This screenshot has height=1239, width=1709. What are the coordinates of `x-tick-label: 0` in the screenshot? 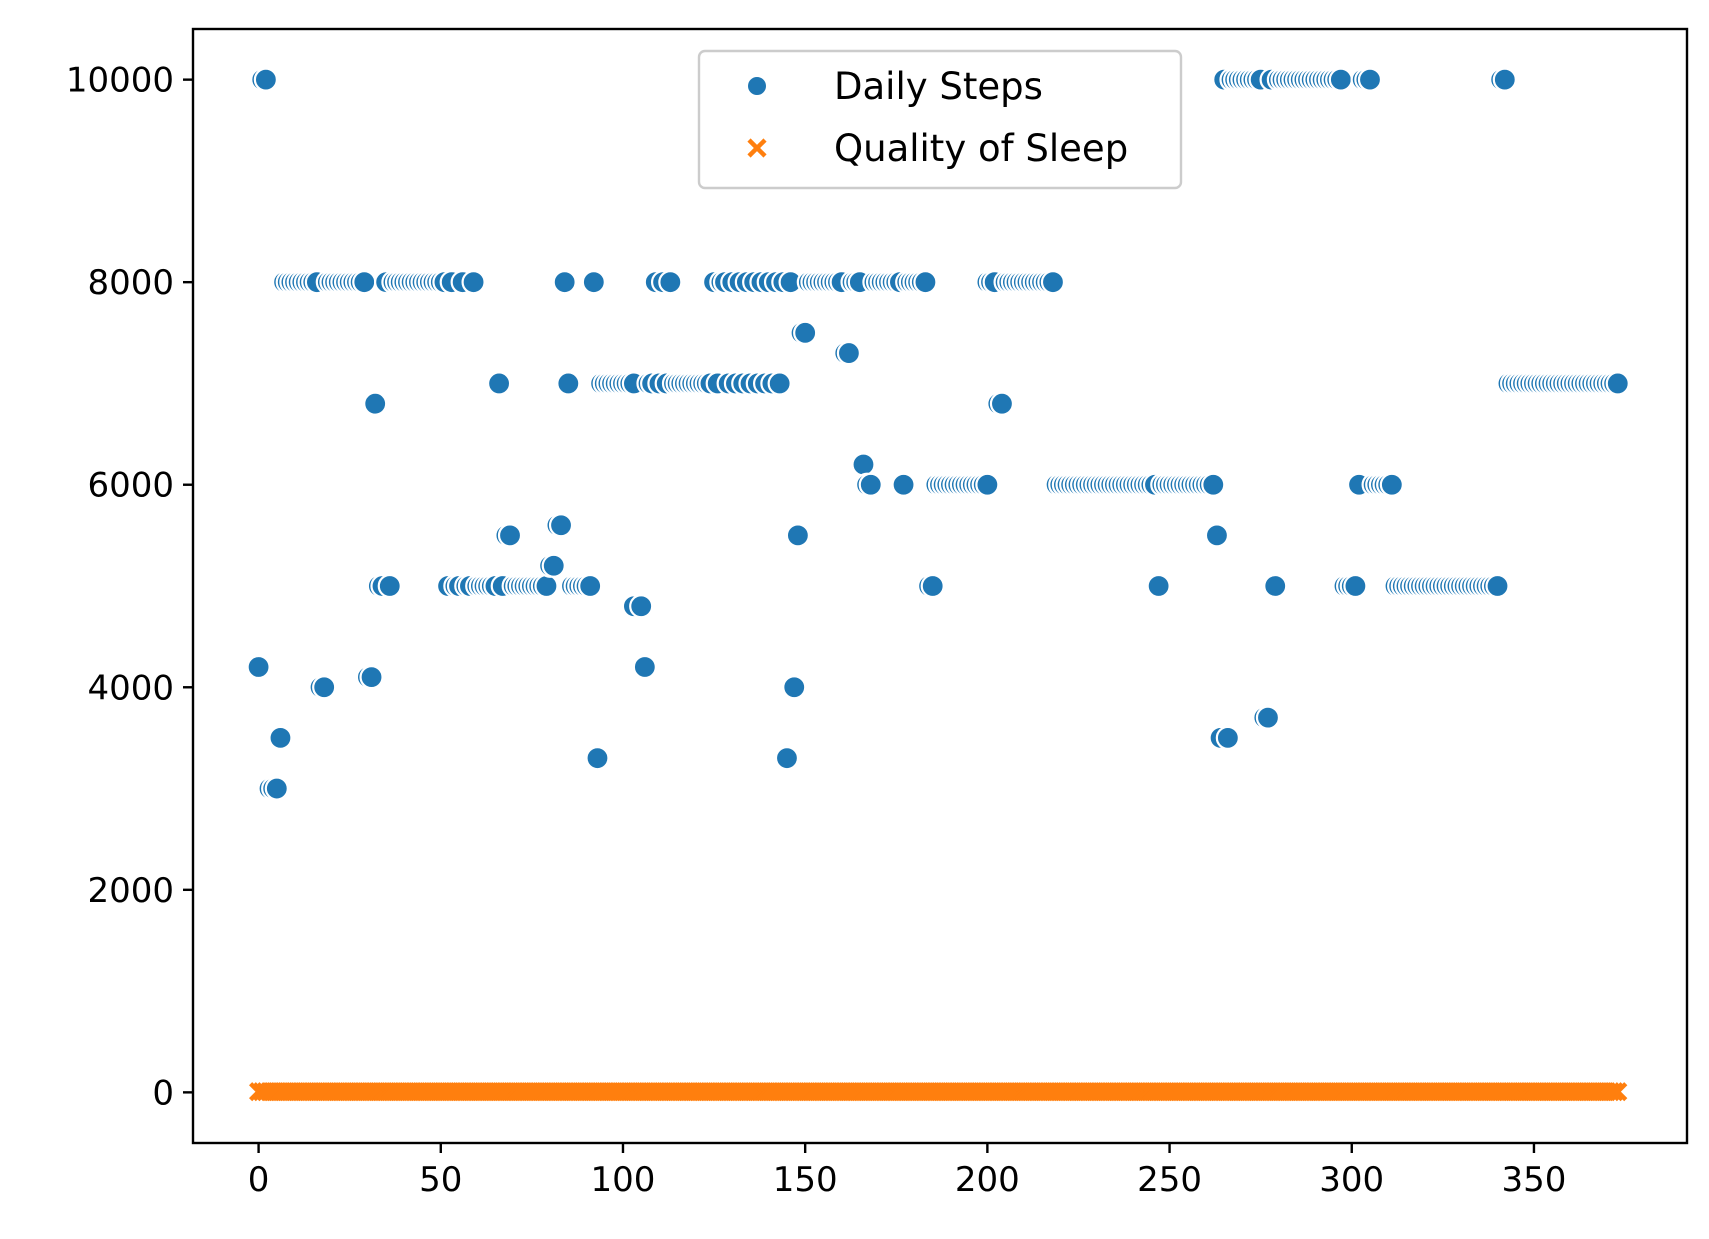 It's located at (259, 1180).